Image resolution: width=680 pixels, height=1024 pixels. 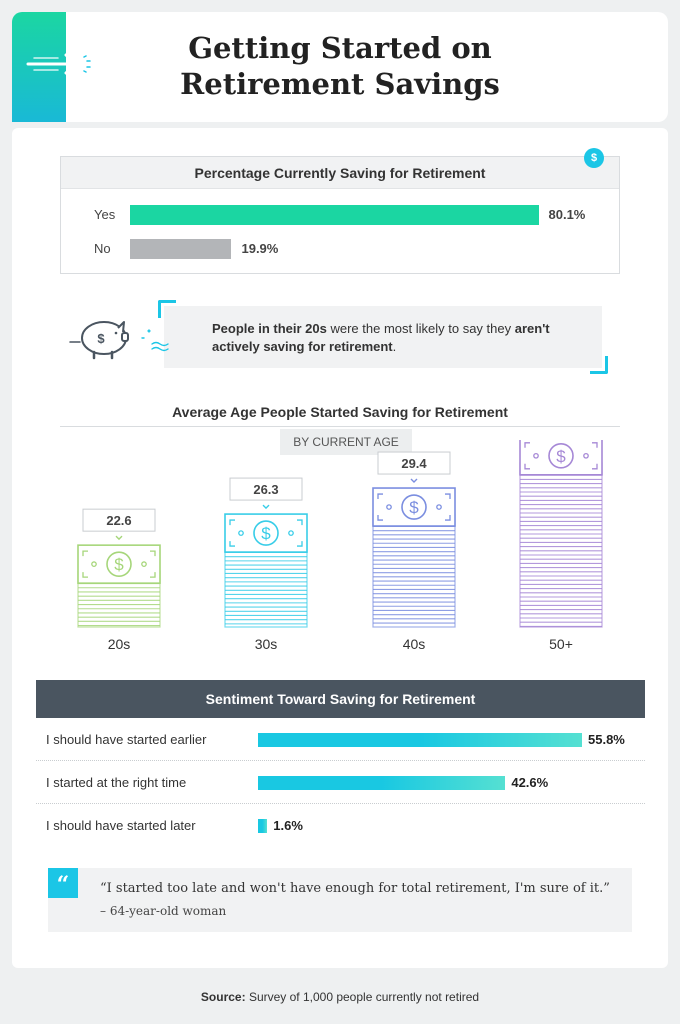 What do you see at coordinates (530, 782) in the screenshot?
I see `sentiment-bar-value: 42.6%` at bounding box center [530, 782].